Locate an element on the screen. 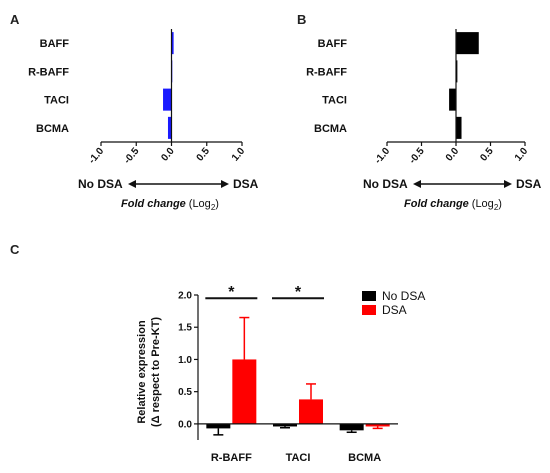  panel-b-dsa-label: DSA is located at coordinates (529, 184).